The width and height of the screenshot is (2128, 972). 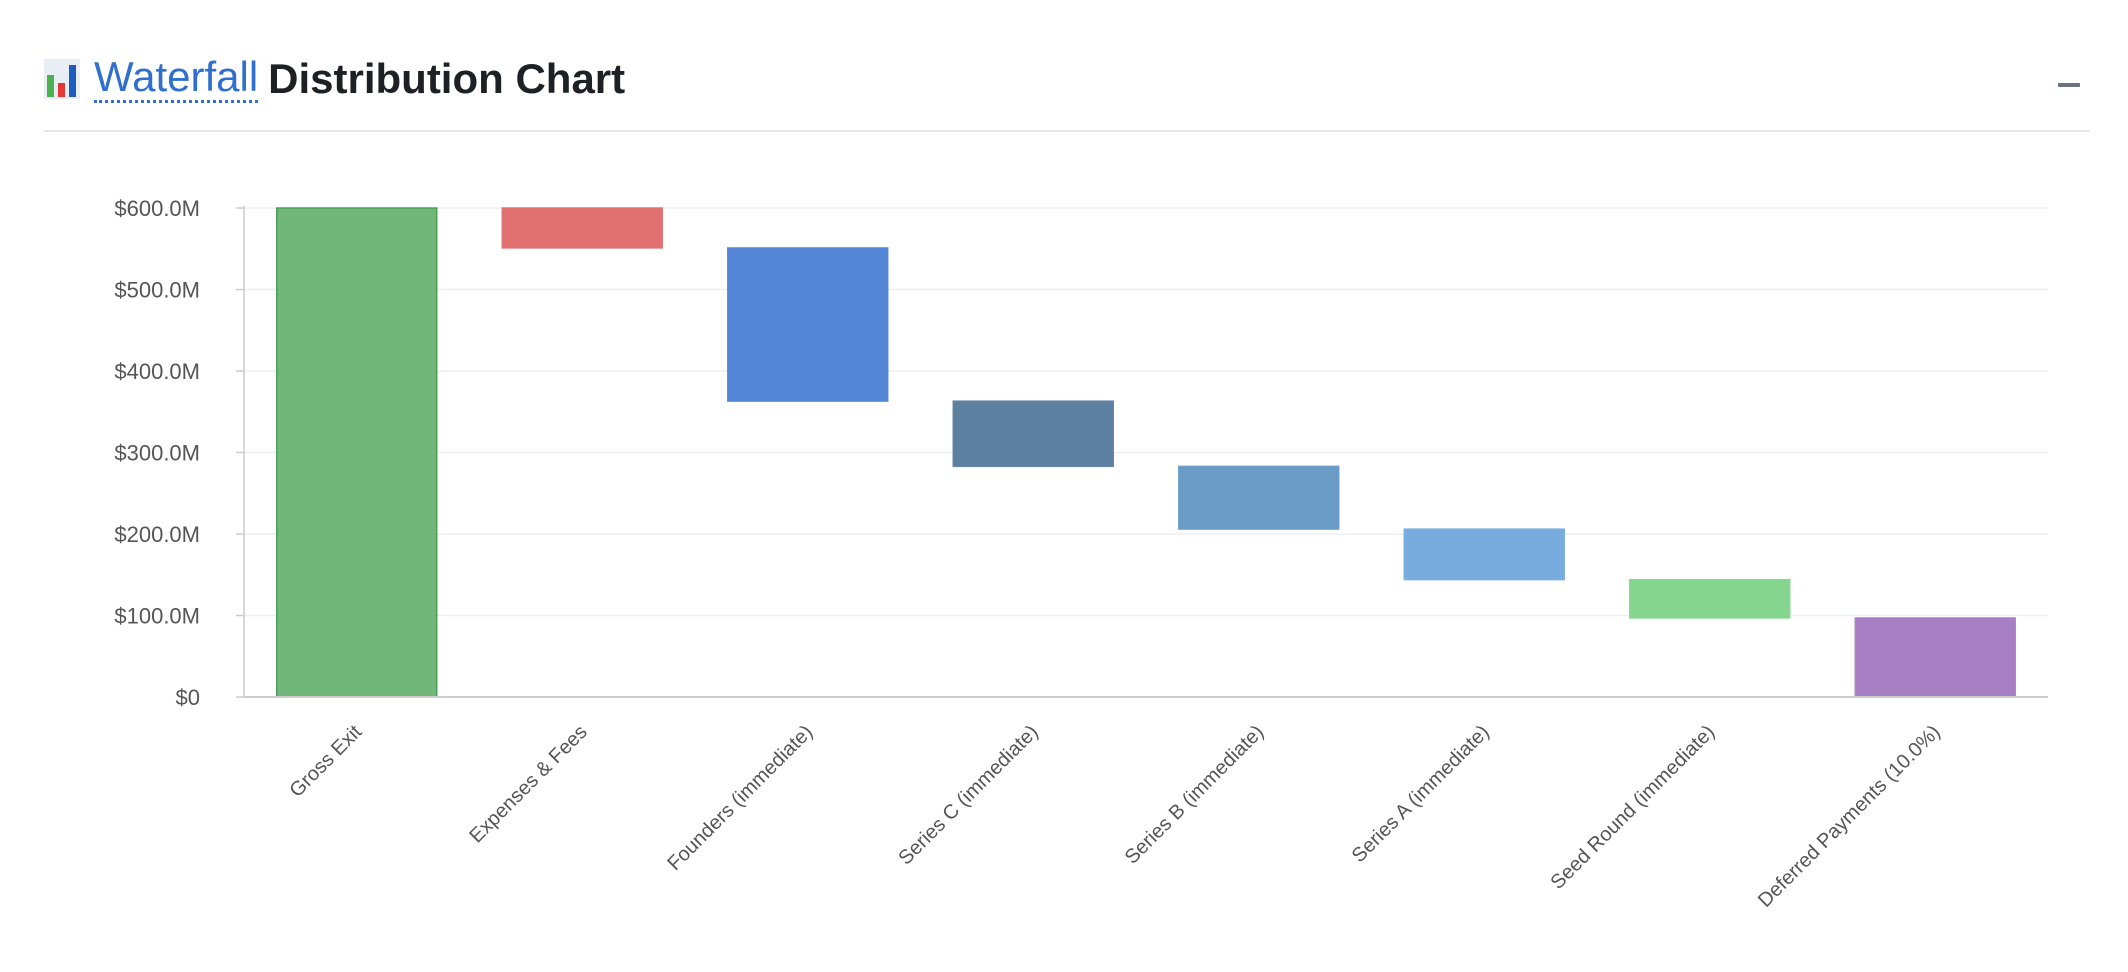 What do you see at coordinates (157, 290) in the screenshot?
I see `y-tick-label: $500.0M` at bounding box center [157, 290].